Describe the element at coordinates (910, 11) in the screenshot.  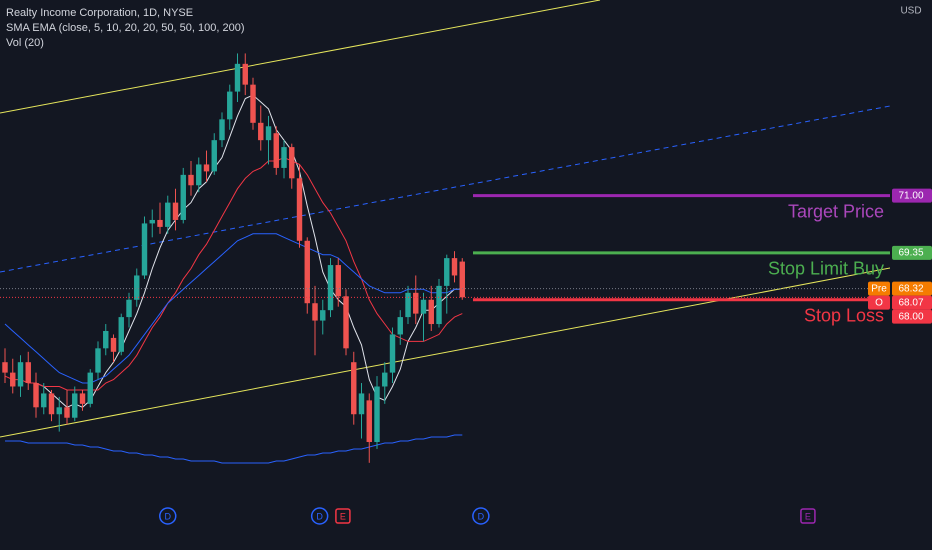
I see `currency-label: USD` at that location.